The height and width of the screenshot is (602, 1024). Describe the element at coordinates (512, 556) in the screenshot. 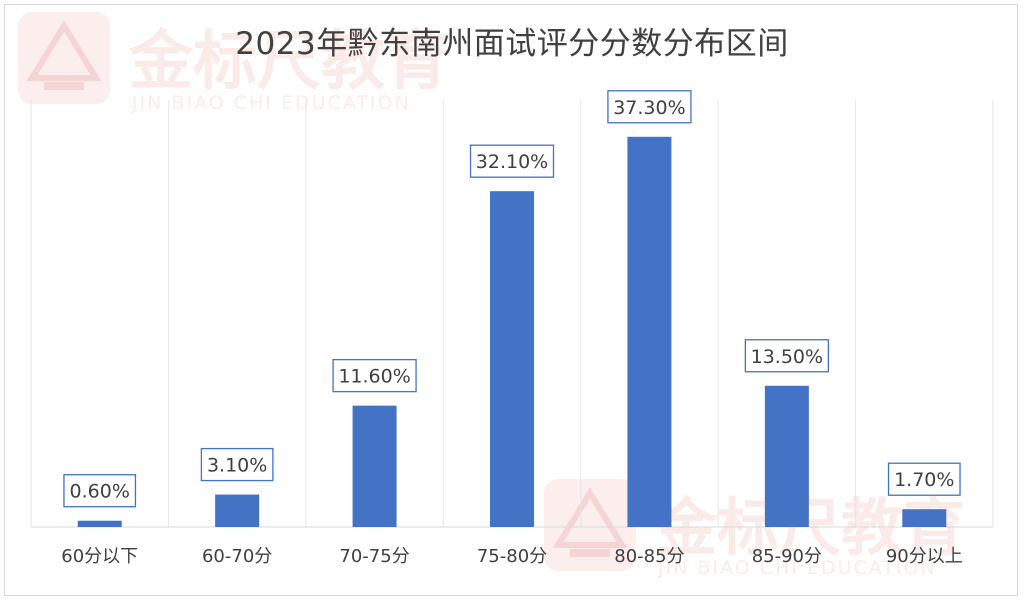

I see `x-tick-label: 75-80分` at that location.